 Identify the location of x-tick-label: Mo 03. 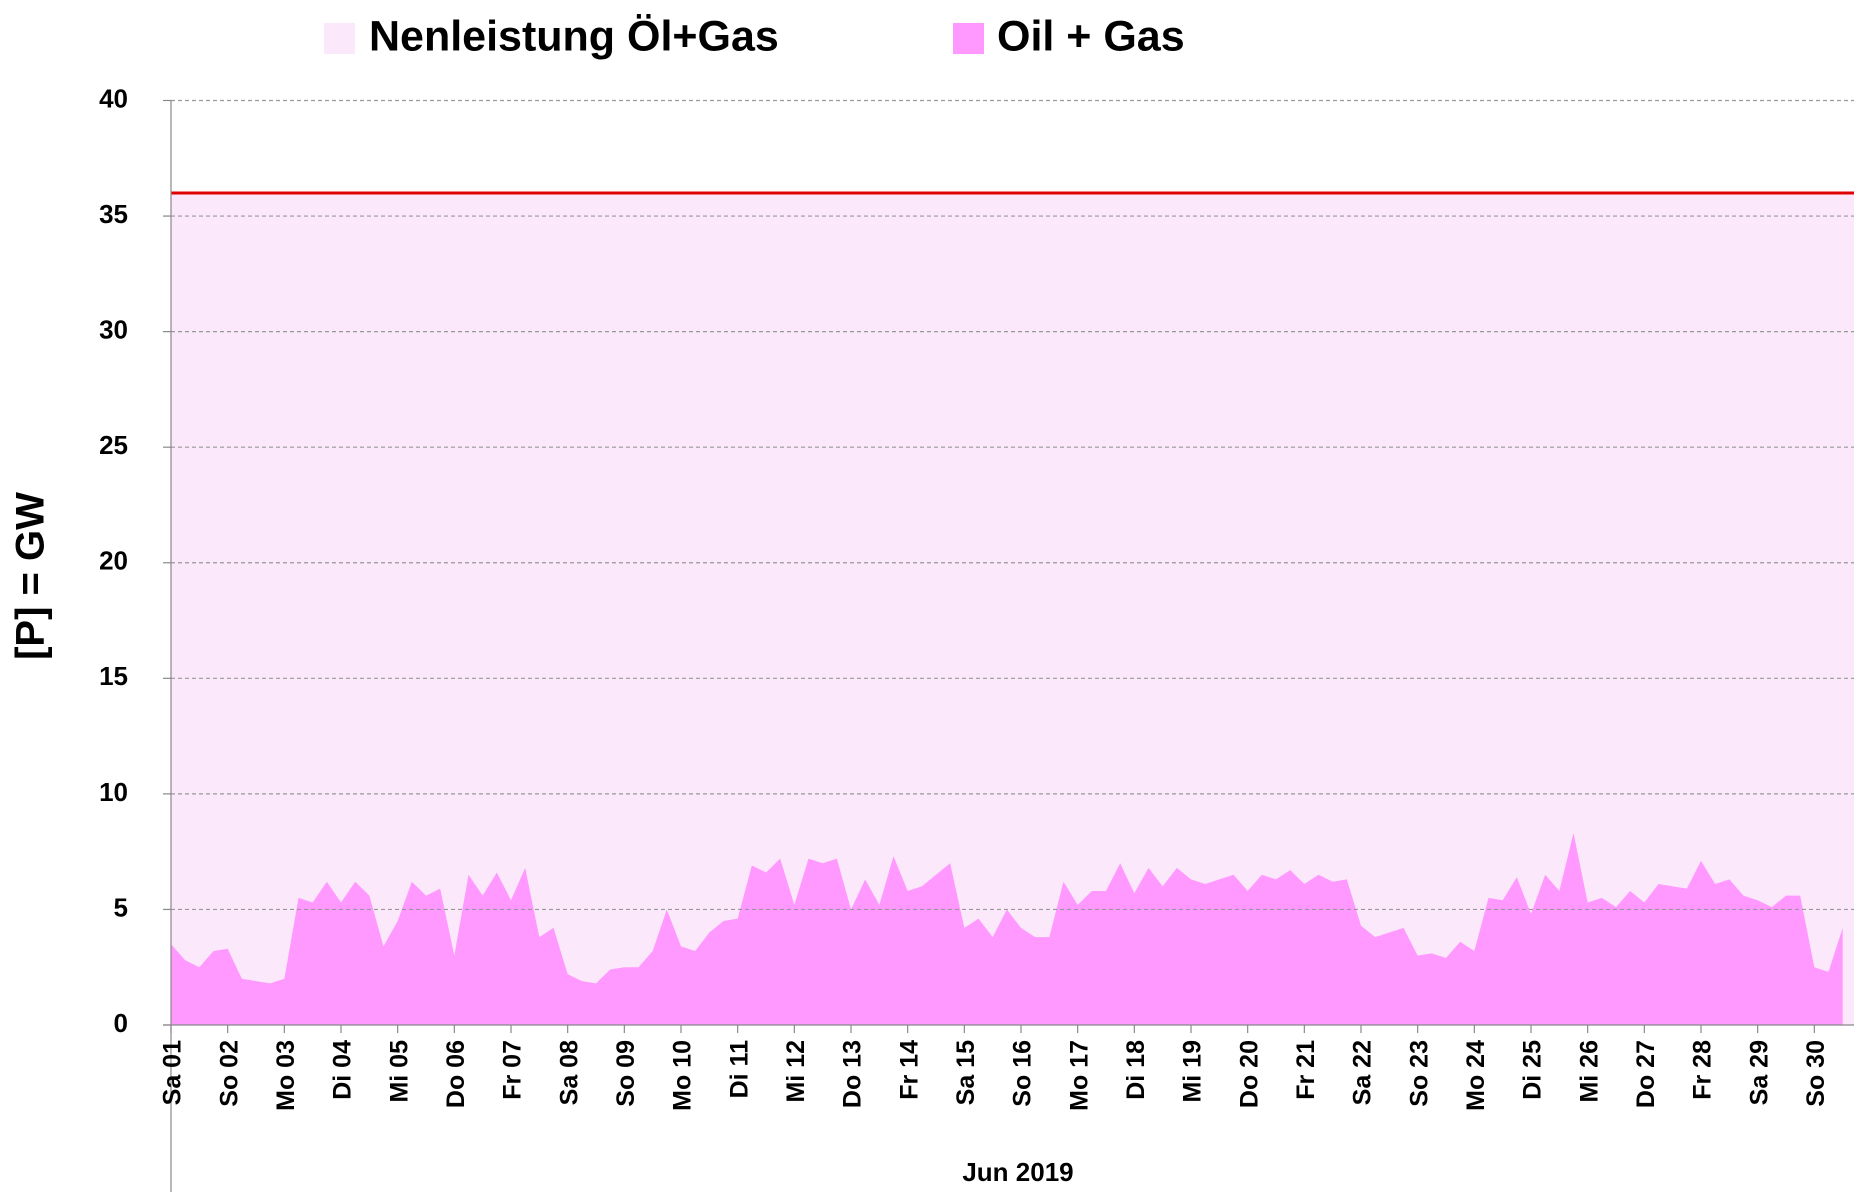
(286, 1075).